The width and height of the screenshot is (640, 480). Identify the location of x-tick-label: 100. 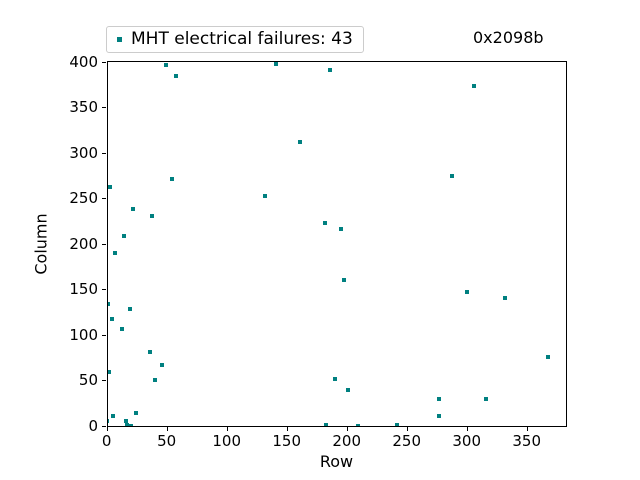
(227, 441).